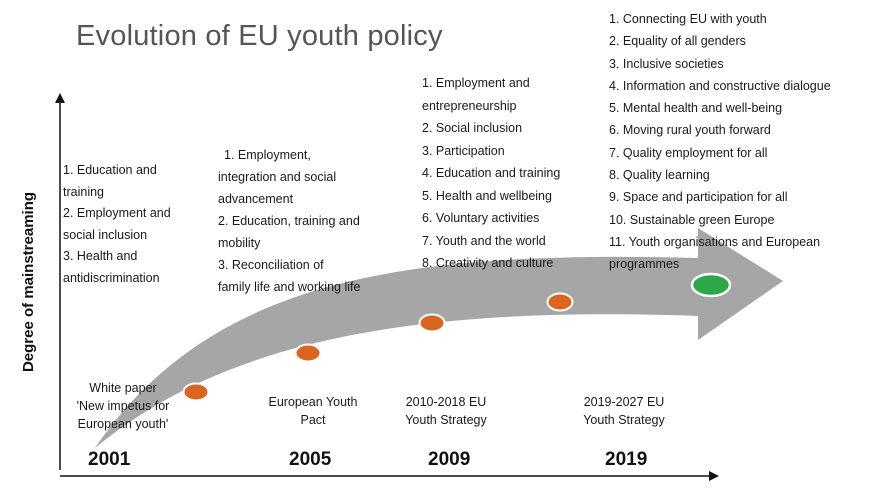 This screenshot has height=492, width=886. Describe the element at coordinates (463, 150) in the screenshot. I see `list-item: 3. Participation` at that location.